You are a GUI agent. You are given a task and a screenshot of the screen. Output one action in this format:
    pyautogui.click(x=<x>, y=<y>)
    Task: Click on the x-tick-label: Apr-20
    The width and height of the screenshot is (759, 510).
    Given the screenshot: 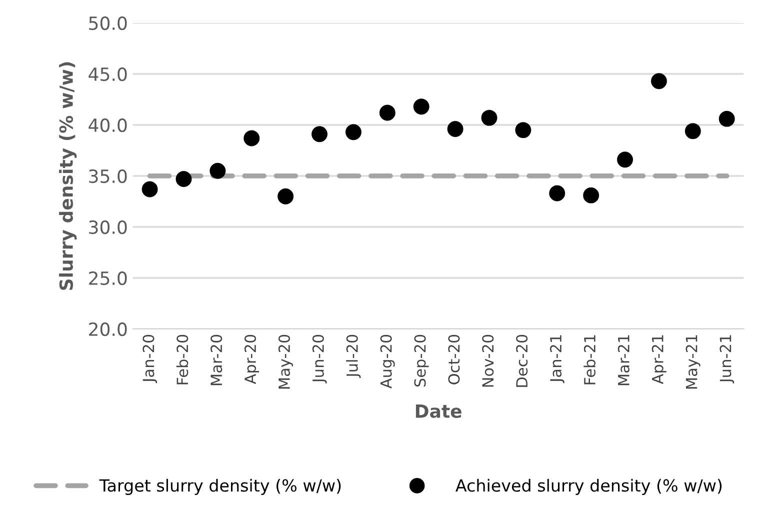 What is the action you would take?
    pyautogui.click(x=252, y=359)
    